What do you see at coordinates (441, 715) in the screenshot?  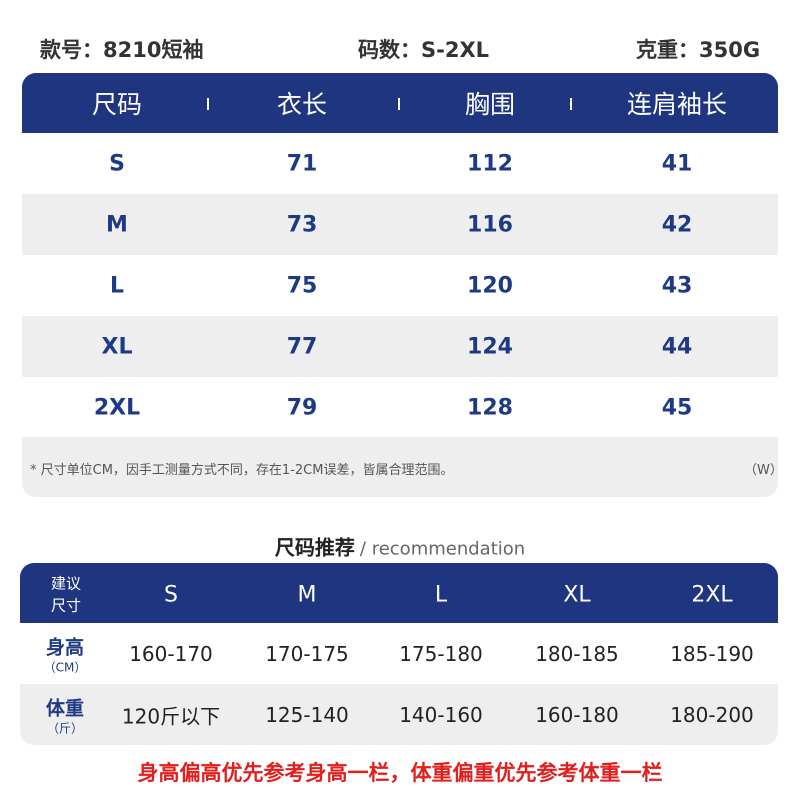 I see `cell: 140-160` at bounding box center [441, 715].